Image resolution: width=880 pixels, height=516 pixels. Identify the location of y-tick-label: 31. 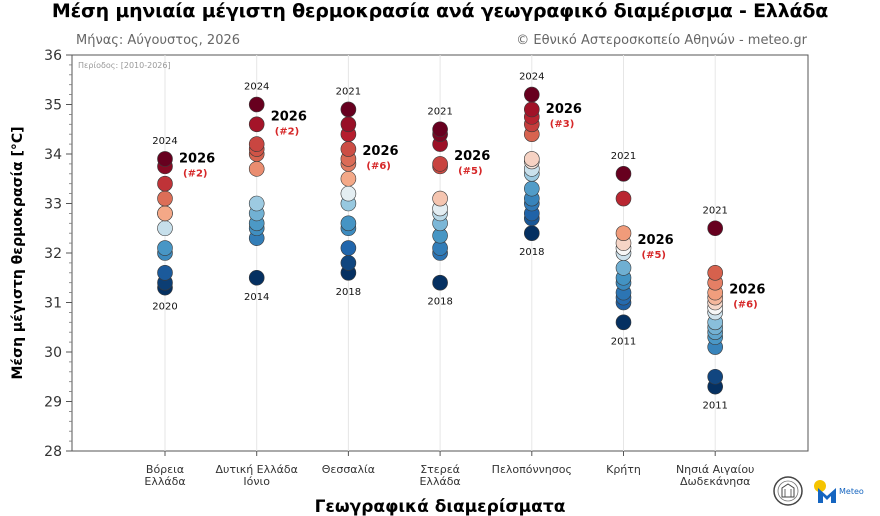
(53, 304).